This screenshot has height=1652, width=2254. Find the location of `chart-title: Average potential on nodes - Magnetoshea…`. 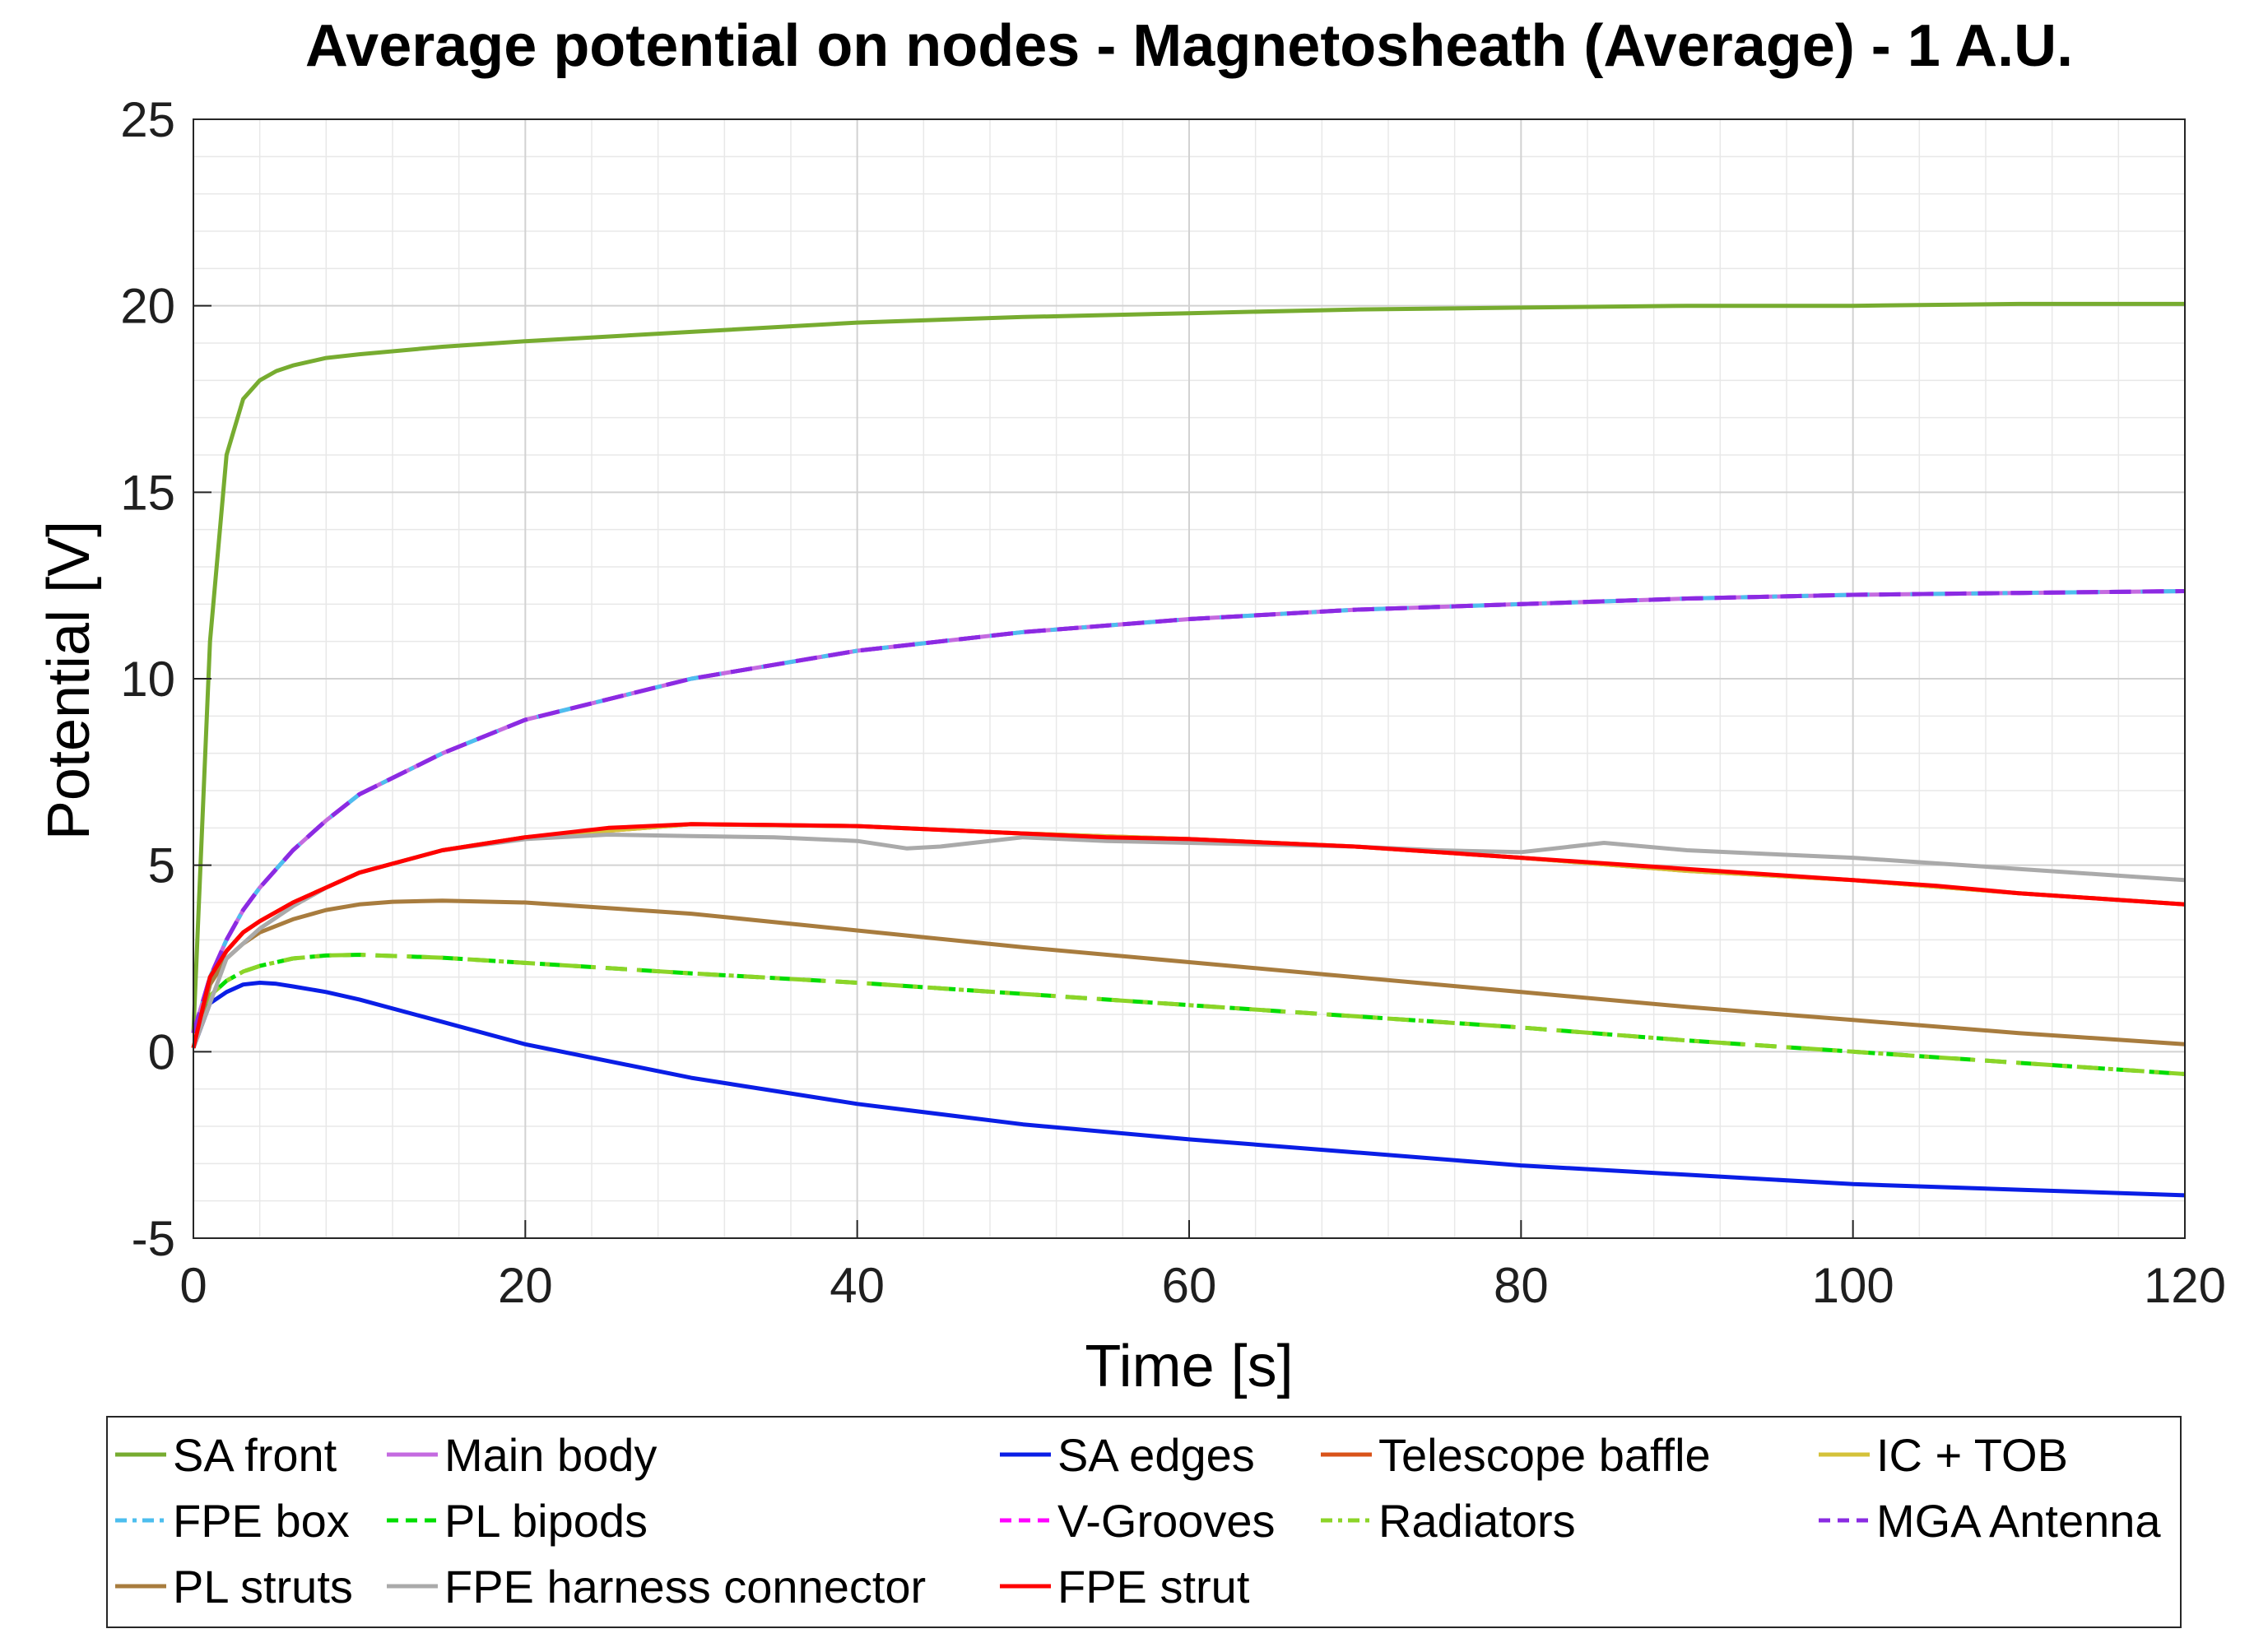

chart-title: Average potential on nodes - Magnetoshea… is located at coordinates (1189, 46).